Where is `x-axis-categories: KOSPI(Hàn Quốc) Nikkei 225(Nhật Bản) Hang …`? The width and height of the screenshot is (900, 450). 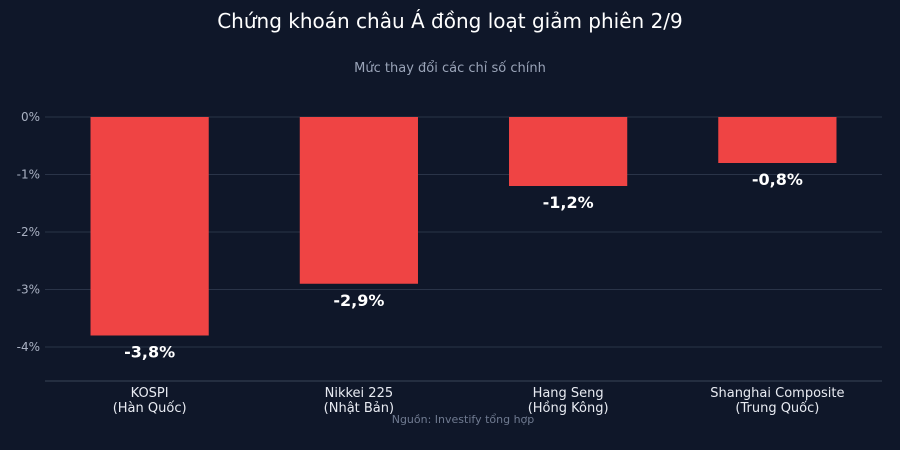 x-axis-categories: KOSPI(Hàn Quốc) Nikkei 225(Nhật Bản) Hang … is located at coordinates (479, 401).